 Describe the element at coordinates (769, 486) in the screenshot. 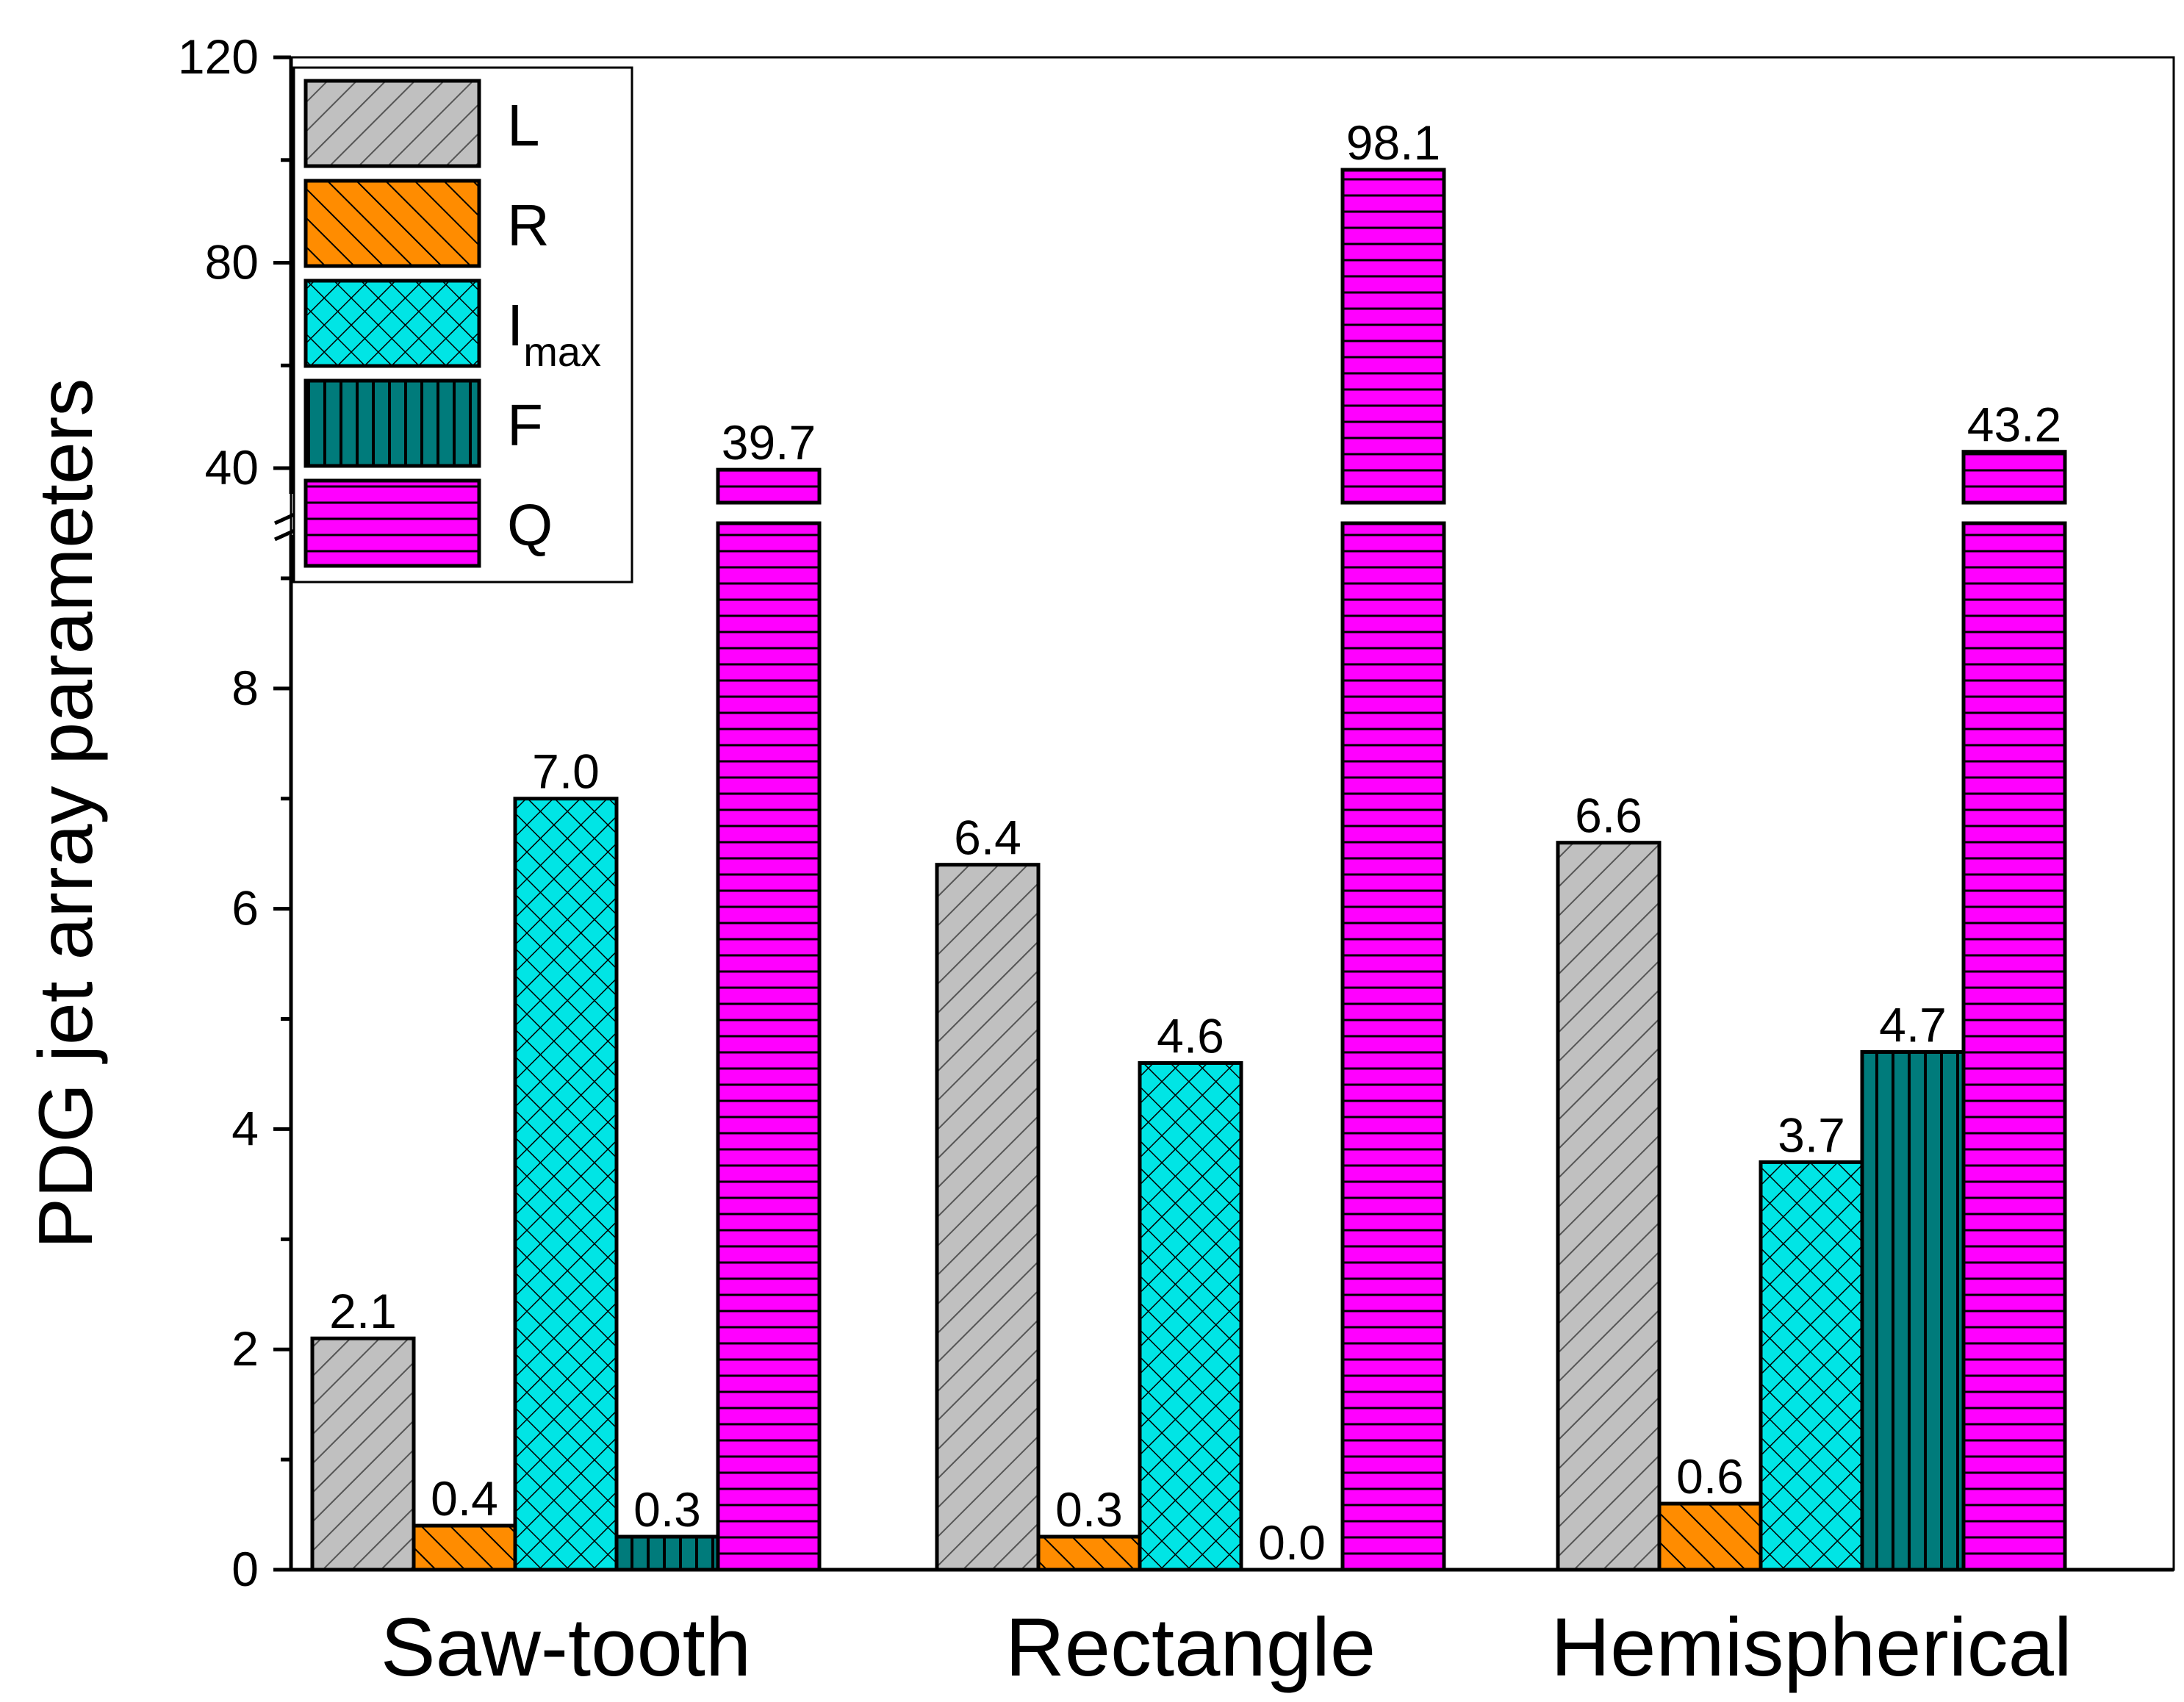

I see `bar-q-saw-tooth-upper` at that location.